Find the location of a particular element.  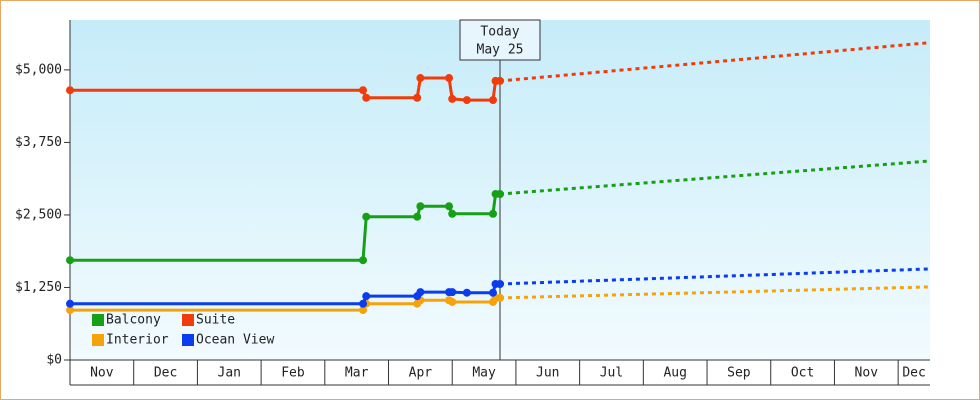

x-tick-label: Jan is located at coordinates (229, 373).